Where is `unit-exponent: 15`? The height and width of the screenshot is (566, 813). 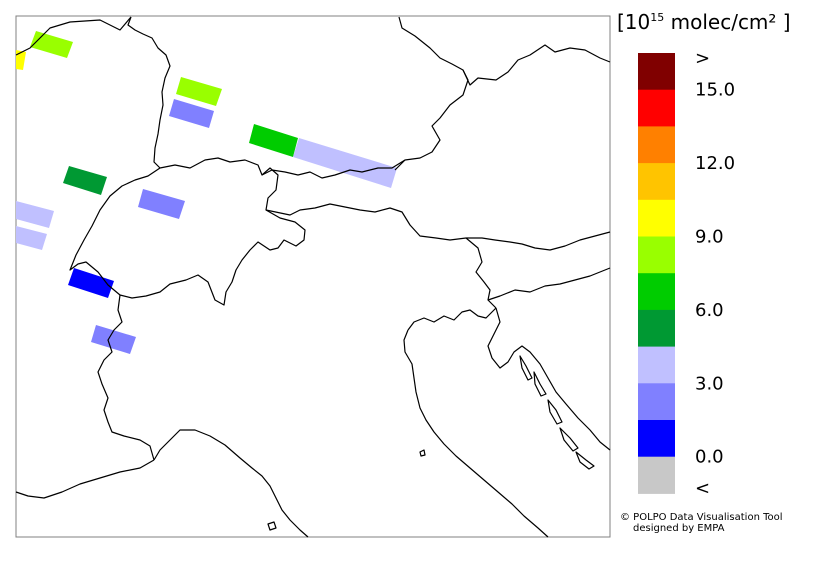 unit-exponent: 15 is located at coordinates (657, 17).